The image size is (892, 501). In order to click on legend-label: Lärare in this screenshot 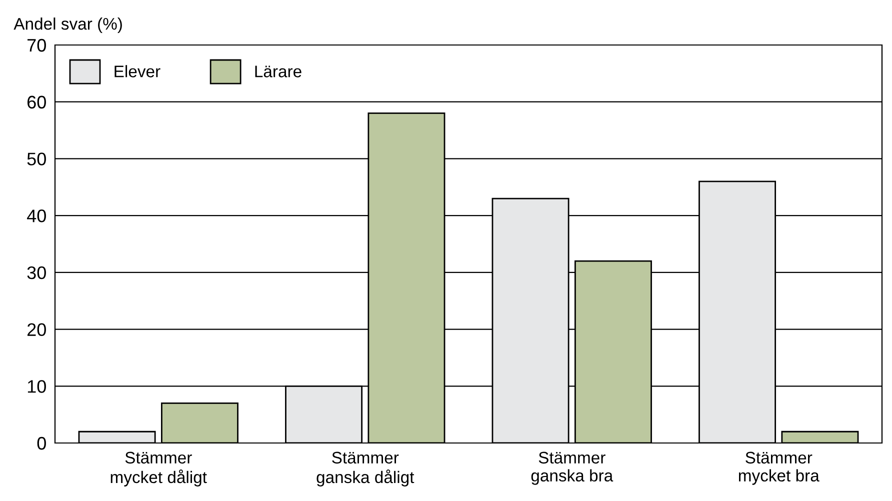, I will do `click(278, 72)`.